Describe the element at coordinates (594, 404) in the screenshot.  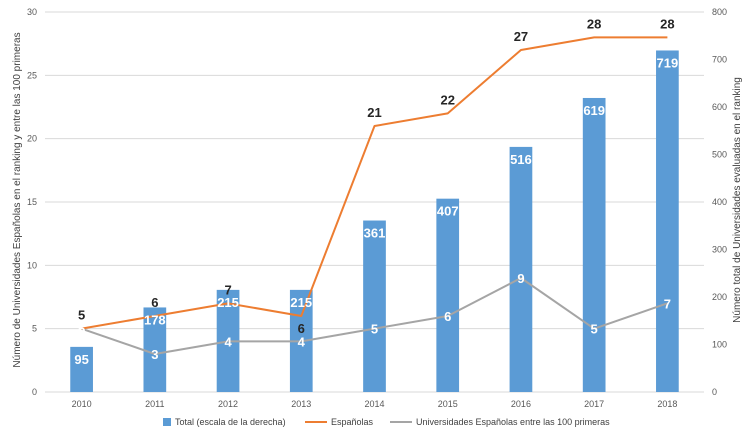
I see `x-tick-label: 2017` at that location.